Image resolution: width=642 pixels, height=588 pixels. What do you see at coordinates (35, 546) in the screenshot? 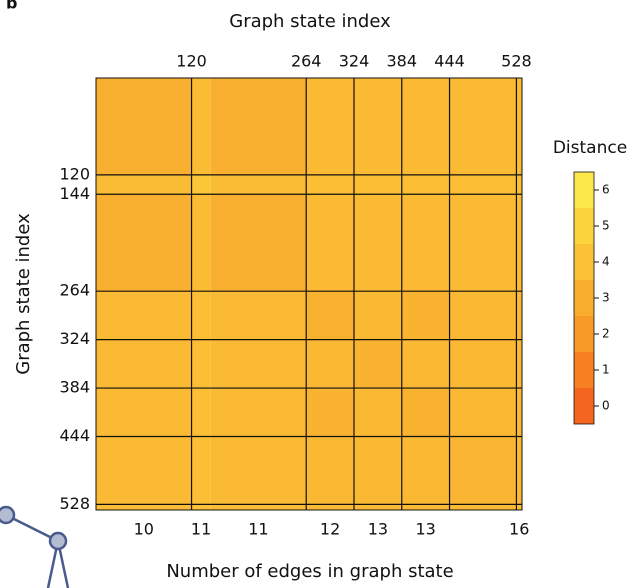
I see `graph-illustration` at bounding box center [35, 546].